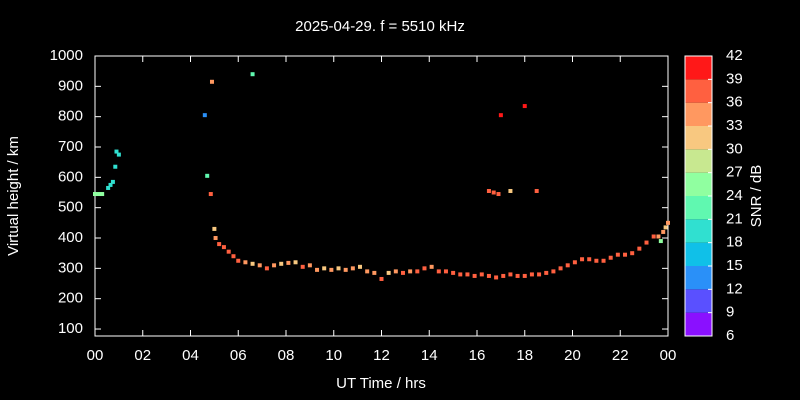  What do you see at coordinates (70, 267) in the screenshot?
I see `y-tick-label: 300` at bounding box center [70, 267].